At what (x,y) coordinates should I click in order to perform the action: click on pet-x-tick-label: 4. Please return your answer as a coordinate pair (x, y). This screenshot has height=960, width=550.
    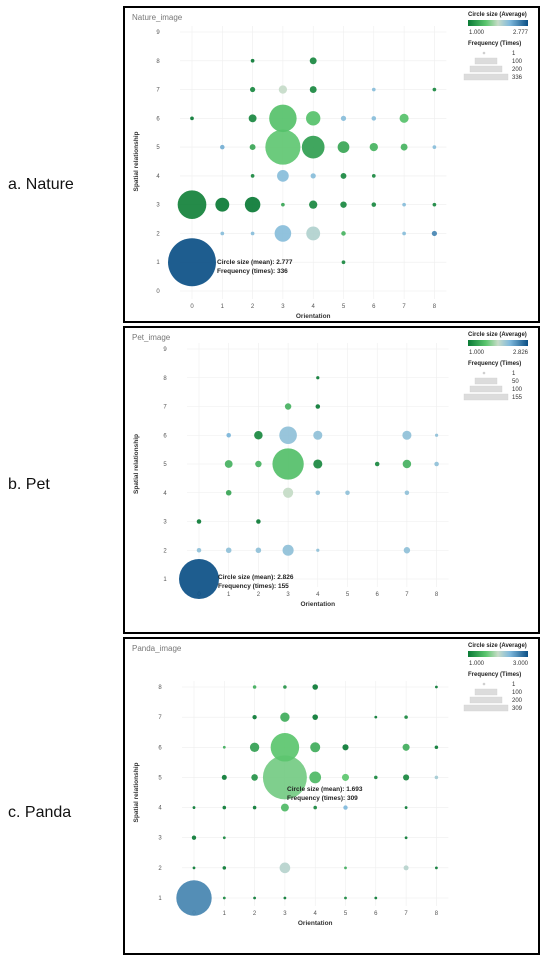
    Looking at the image, I should click on (318, 595).